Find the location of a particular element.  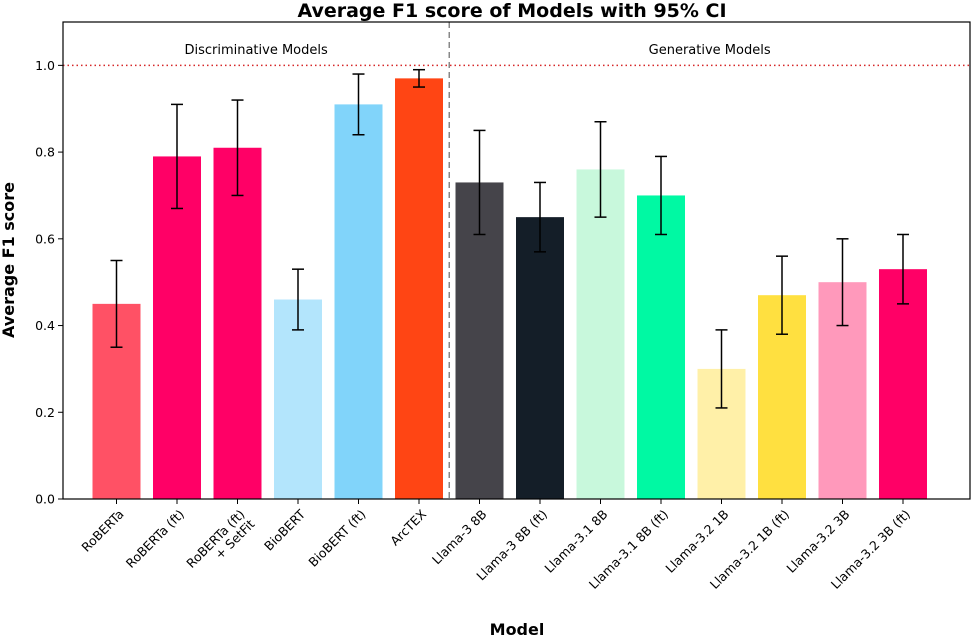

x-tick-label: BioBERT is located at coordinates (284, 529).